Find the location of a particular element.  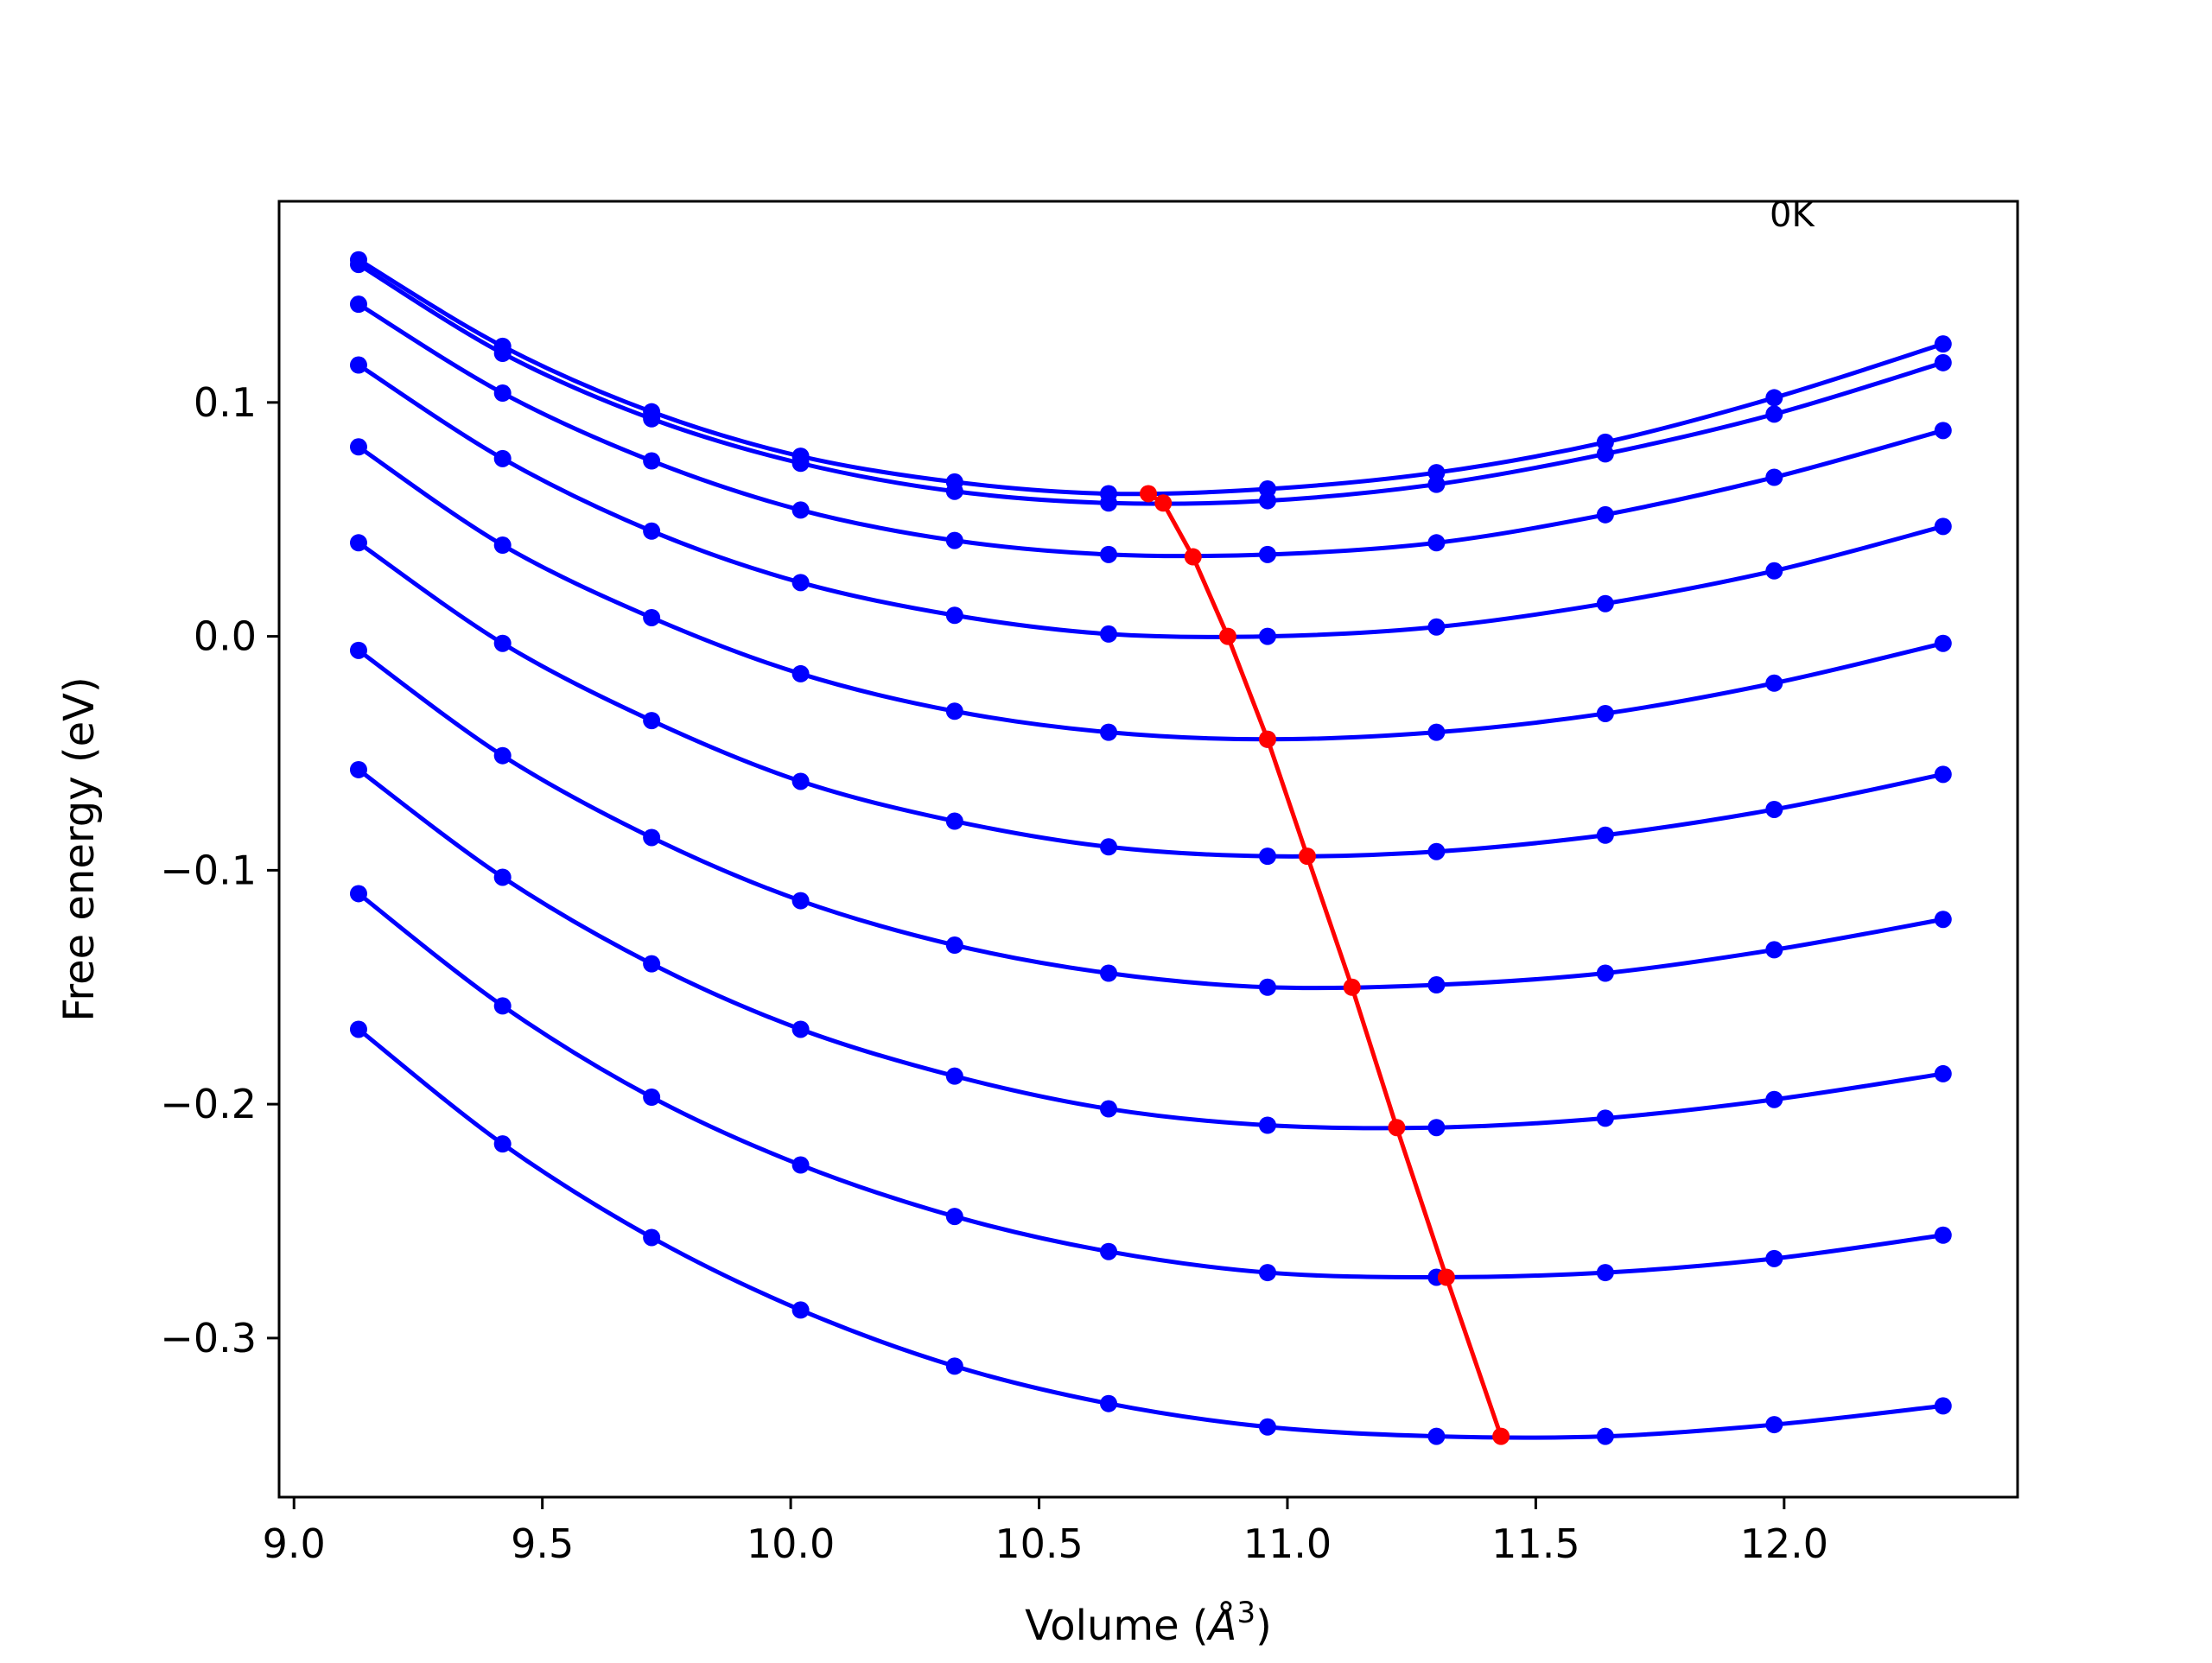

y-tick-label: −0.1 is located at coordinates (208, 870).